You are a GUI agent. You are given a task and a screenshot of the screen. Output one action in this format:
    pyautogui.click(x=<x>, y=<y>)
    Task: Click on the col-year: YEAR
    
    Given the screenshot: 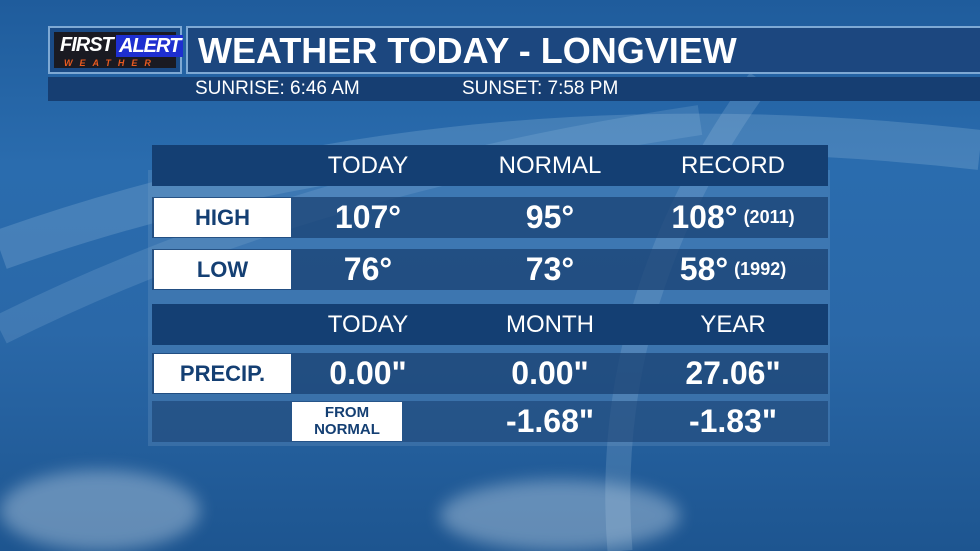 What is the action you would take?
    pyautogui.click(x=733, y=324)
    